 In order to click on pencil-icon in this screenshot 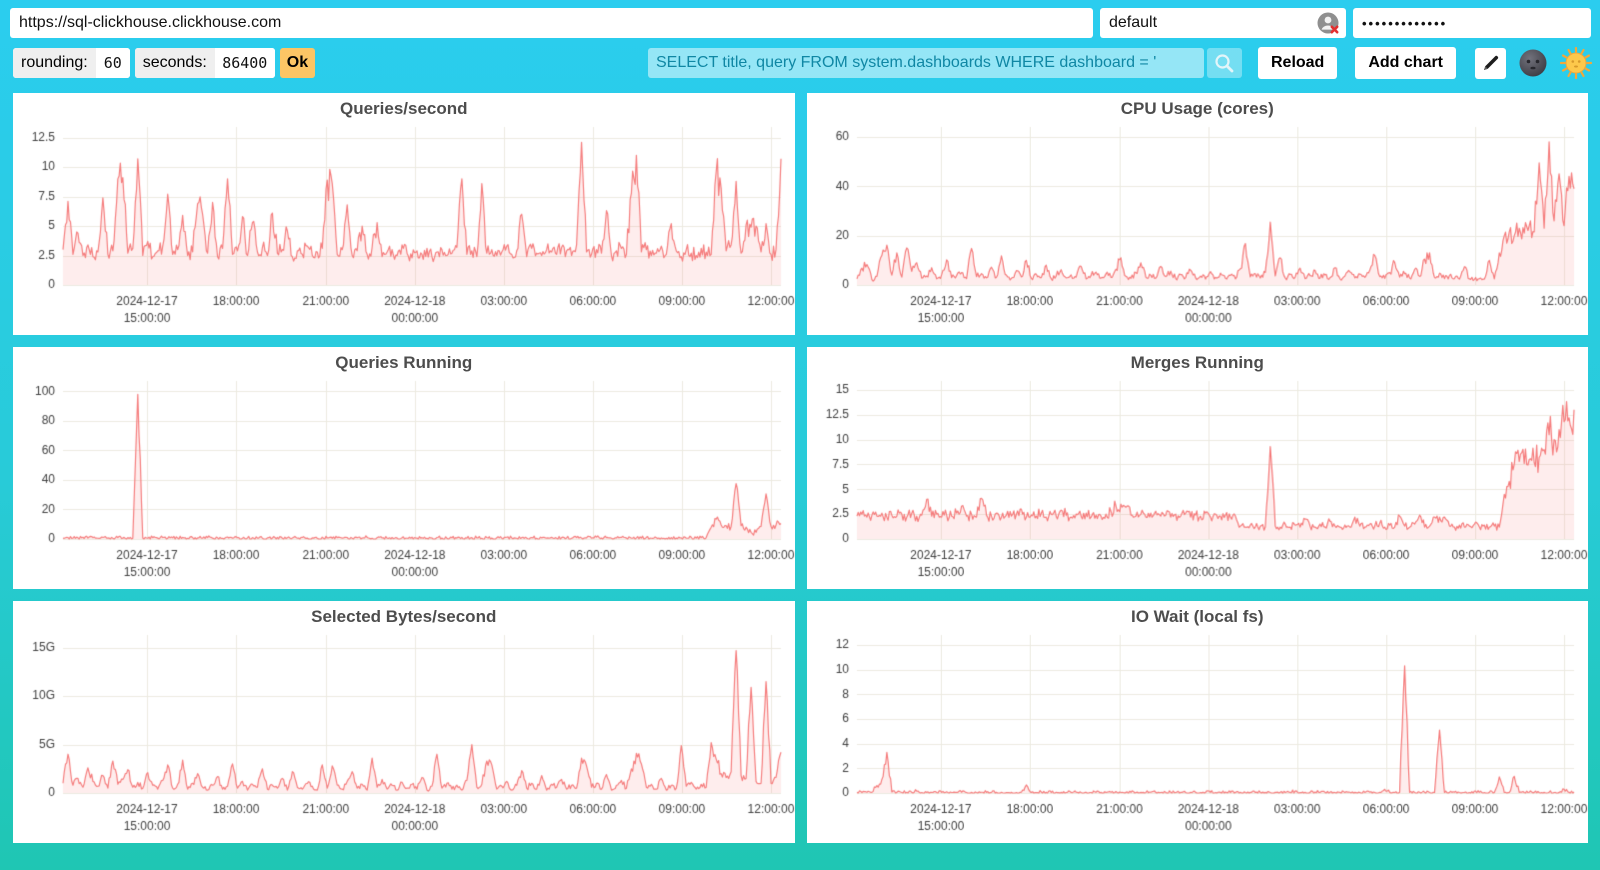, I will do `click(1490, 62)`.